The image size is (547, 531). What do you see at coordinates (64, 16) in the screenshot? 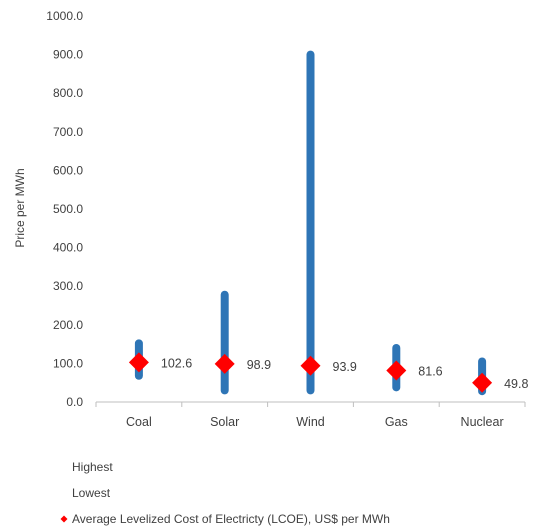
I see `y-tick-label: 1000.0` at bounding box center [64, 16].